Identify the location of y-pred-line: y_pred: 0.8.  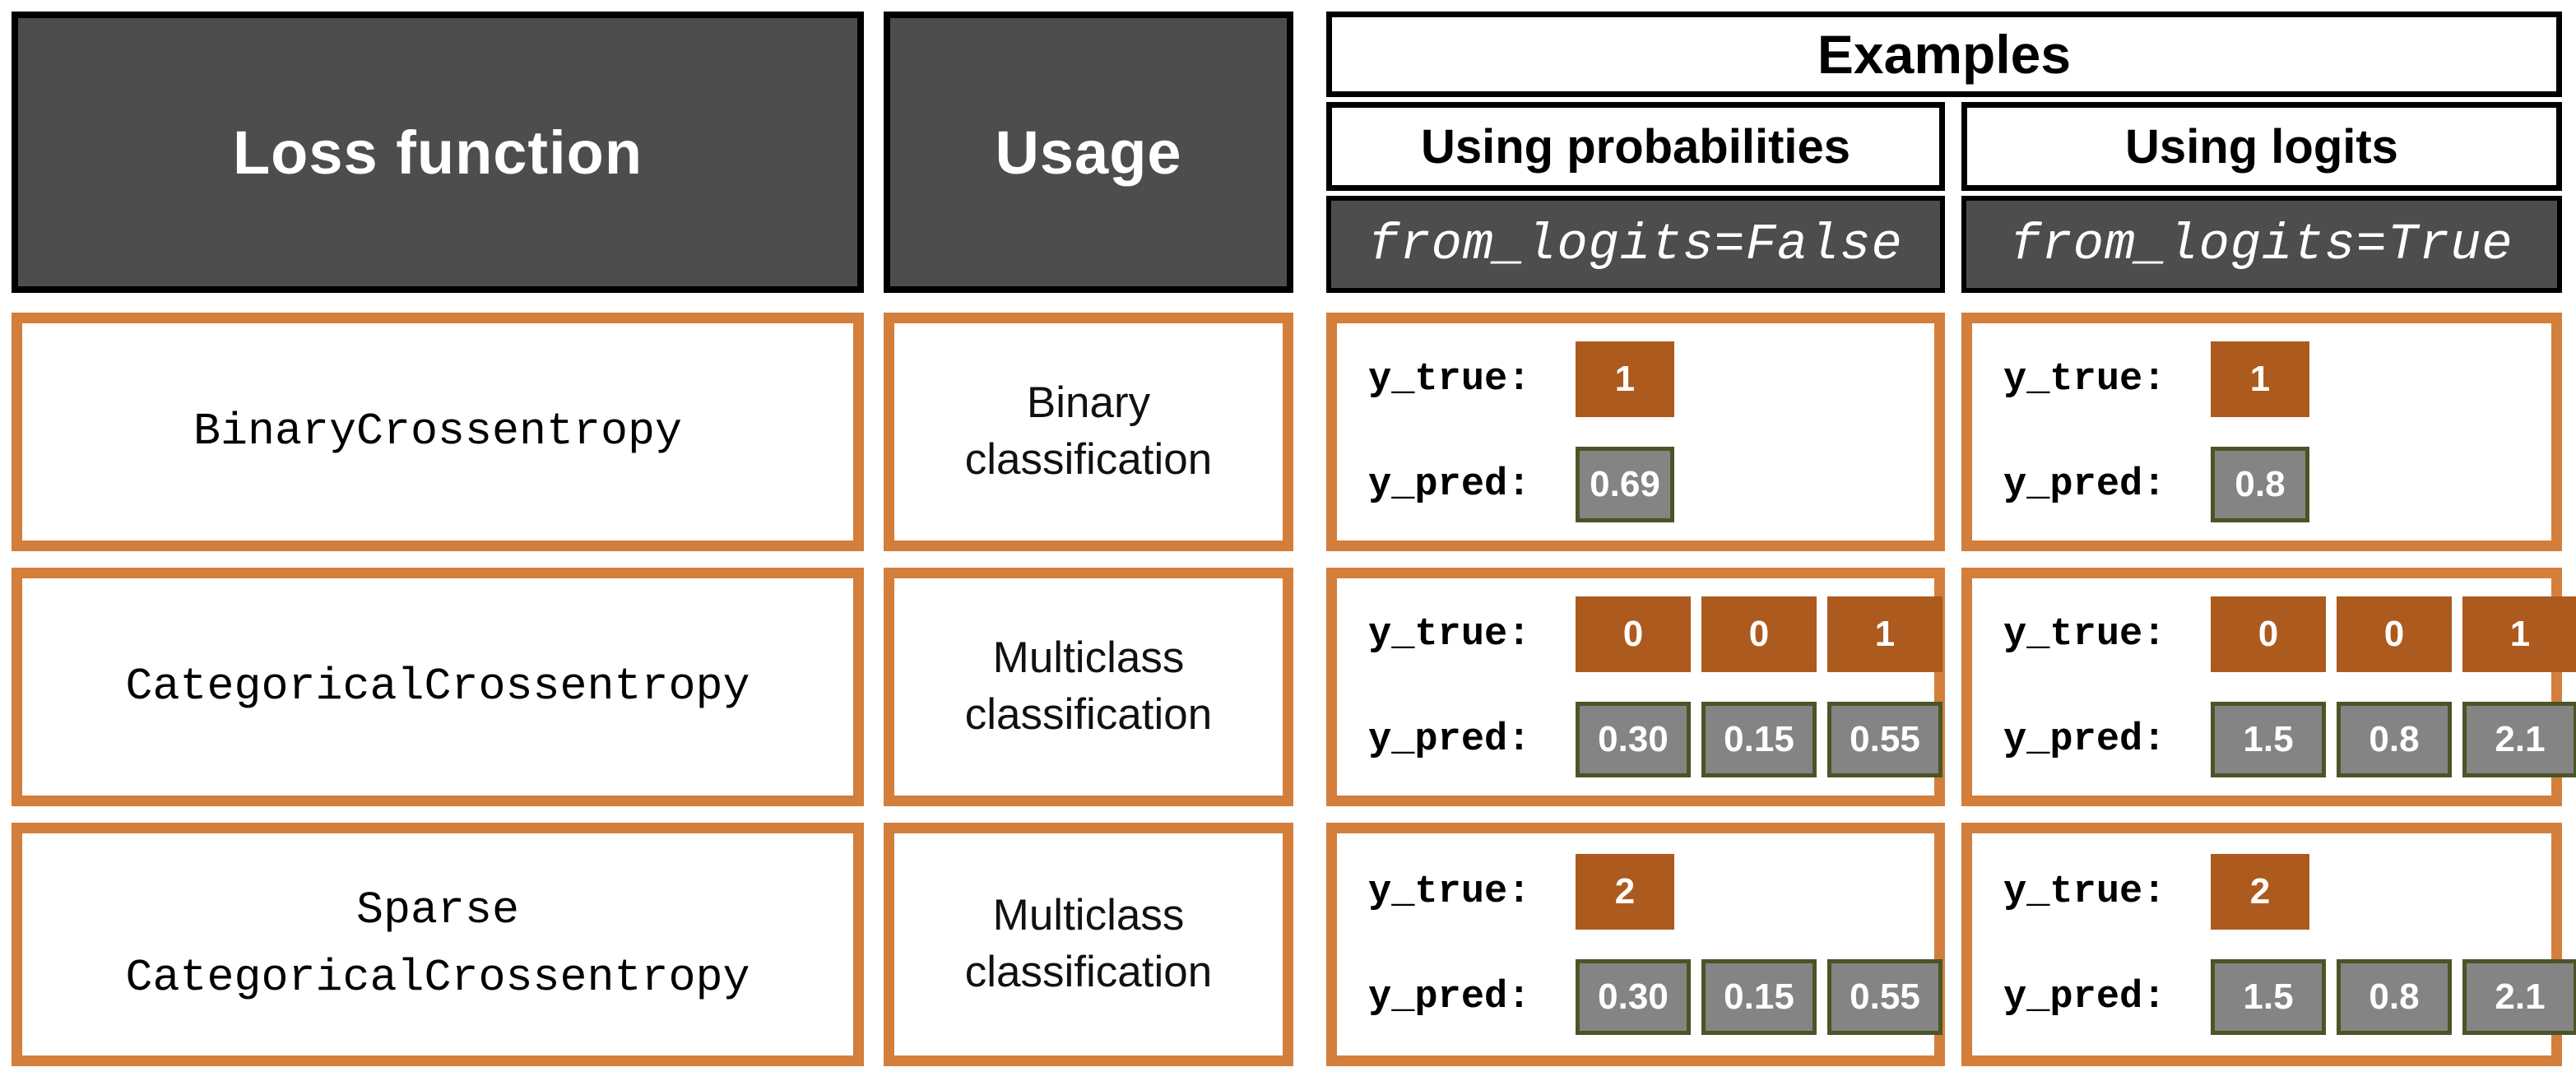
(2277, 484).